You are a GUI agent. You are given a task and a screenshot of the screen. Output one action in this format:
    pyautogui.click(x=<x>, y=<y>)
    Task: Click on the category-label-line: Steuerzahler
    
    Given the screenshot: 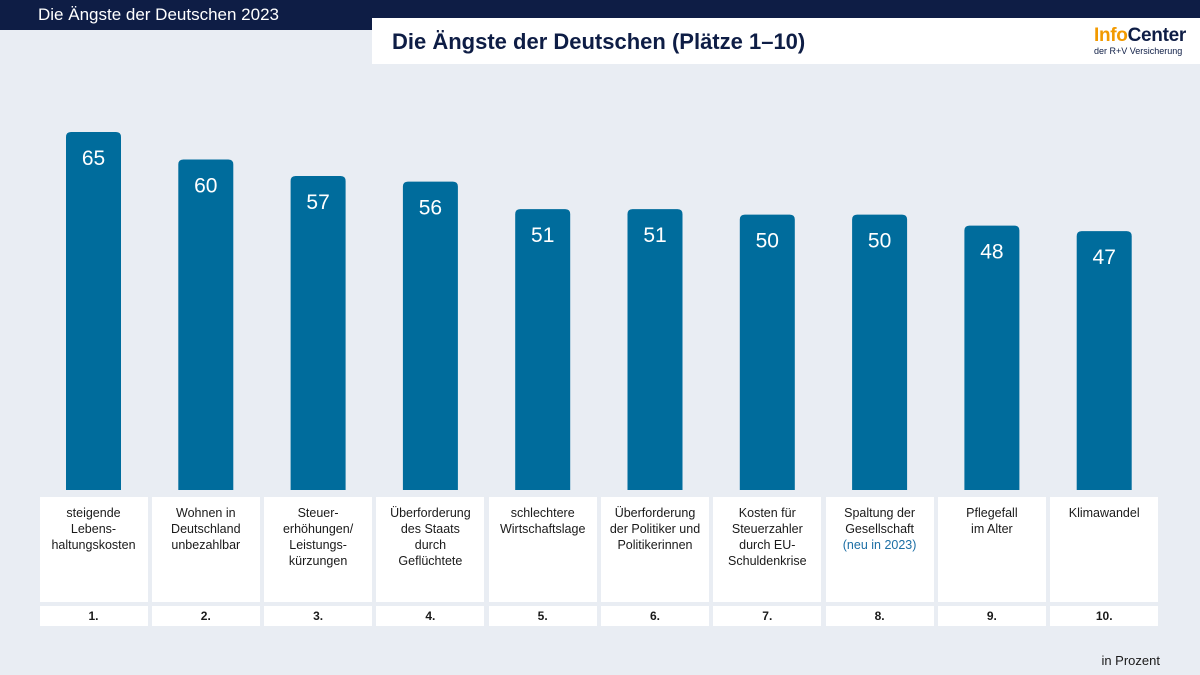 What is the action you would take?
    pyautogui.click(x=767, y=529)
    